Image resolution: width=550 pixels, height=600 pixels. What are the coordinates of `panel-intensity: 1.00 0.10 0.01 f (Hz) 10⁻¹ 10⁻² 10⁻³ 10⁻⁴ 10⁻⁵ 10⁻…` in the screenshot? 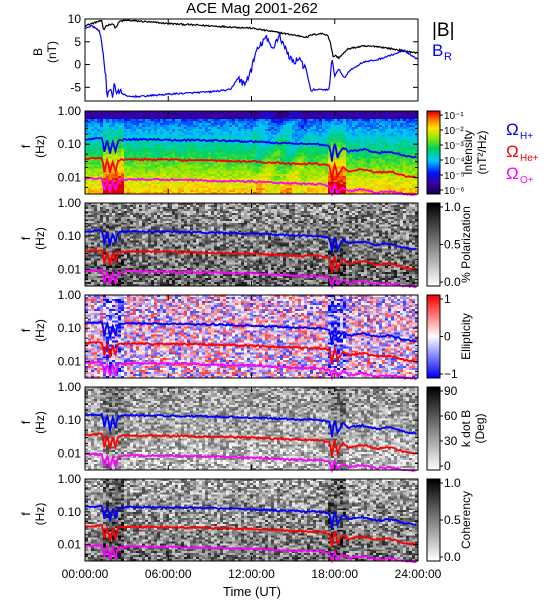 It's located at (279, 151).